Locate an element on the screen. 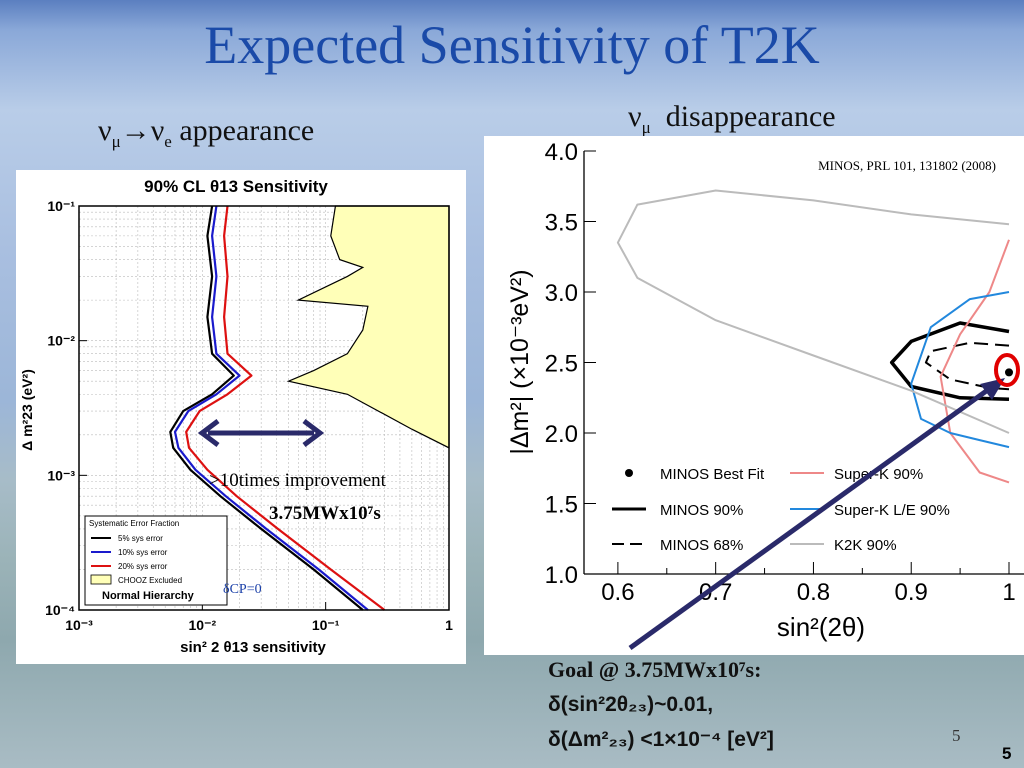 This screenshot has height=768, width=1024. y-axis-label: Δ m²23 (eV²) is located at coordinates (27, 410).